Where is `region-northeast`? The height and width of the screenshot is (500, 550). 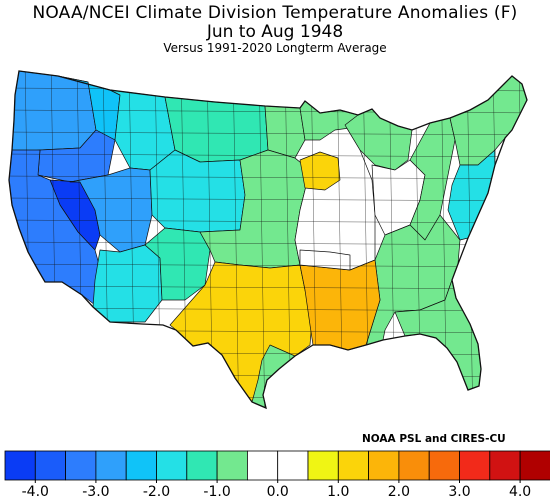
region-northeast is located at coordinates (488, 120).